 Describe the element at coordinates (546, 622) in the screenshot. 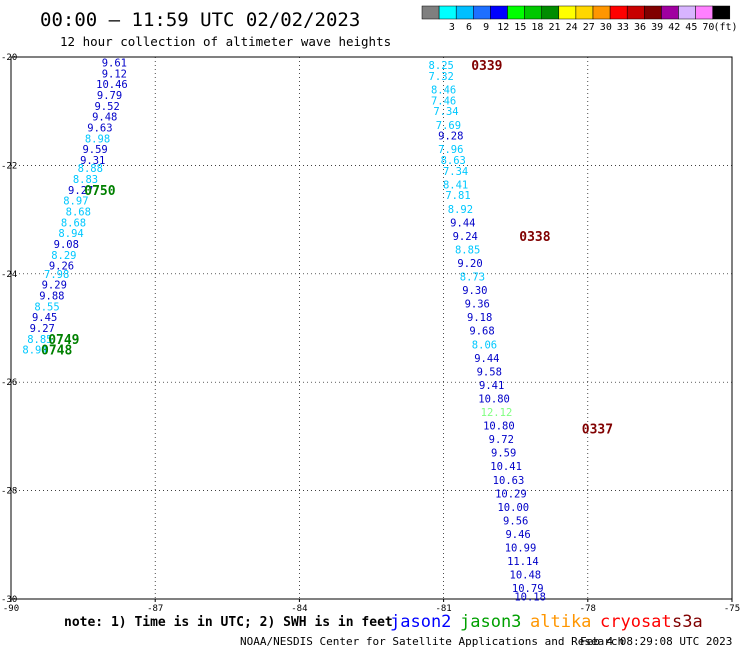

I see `satellite-legend: jason2 jason3 altika cryosat s3a` at that location.